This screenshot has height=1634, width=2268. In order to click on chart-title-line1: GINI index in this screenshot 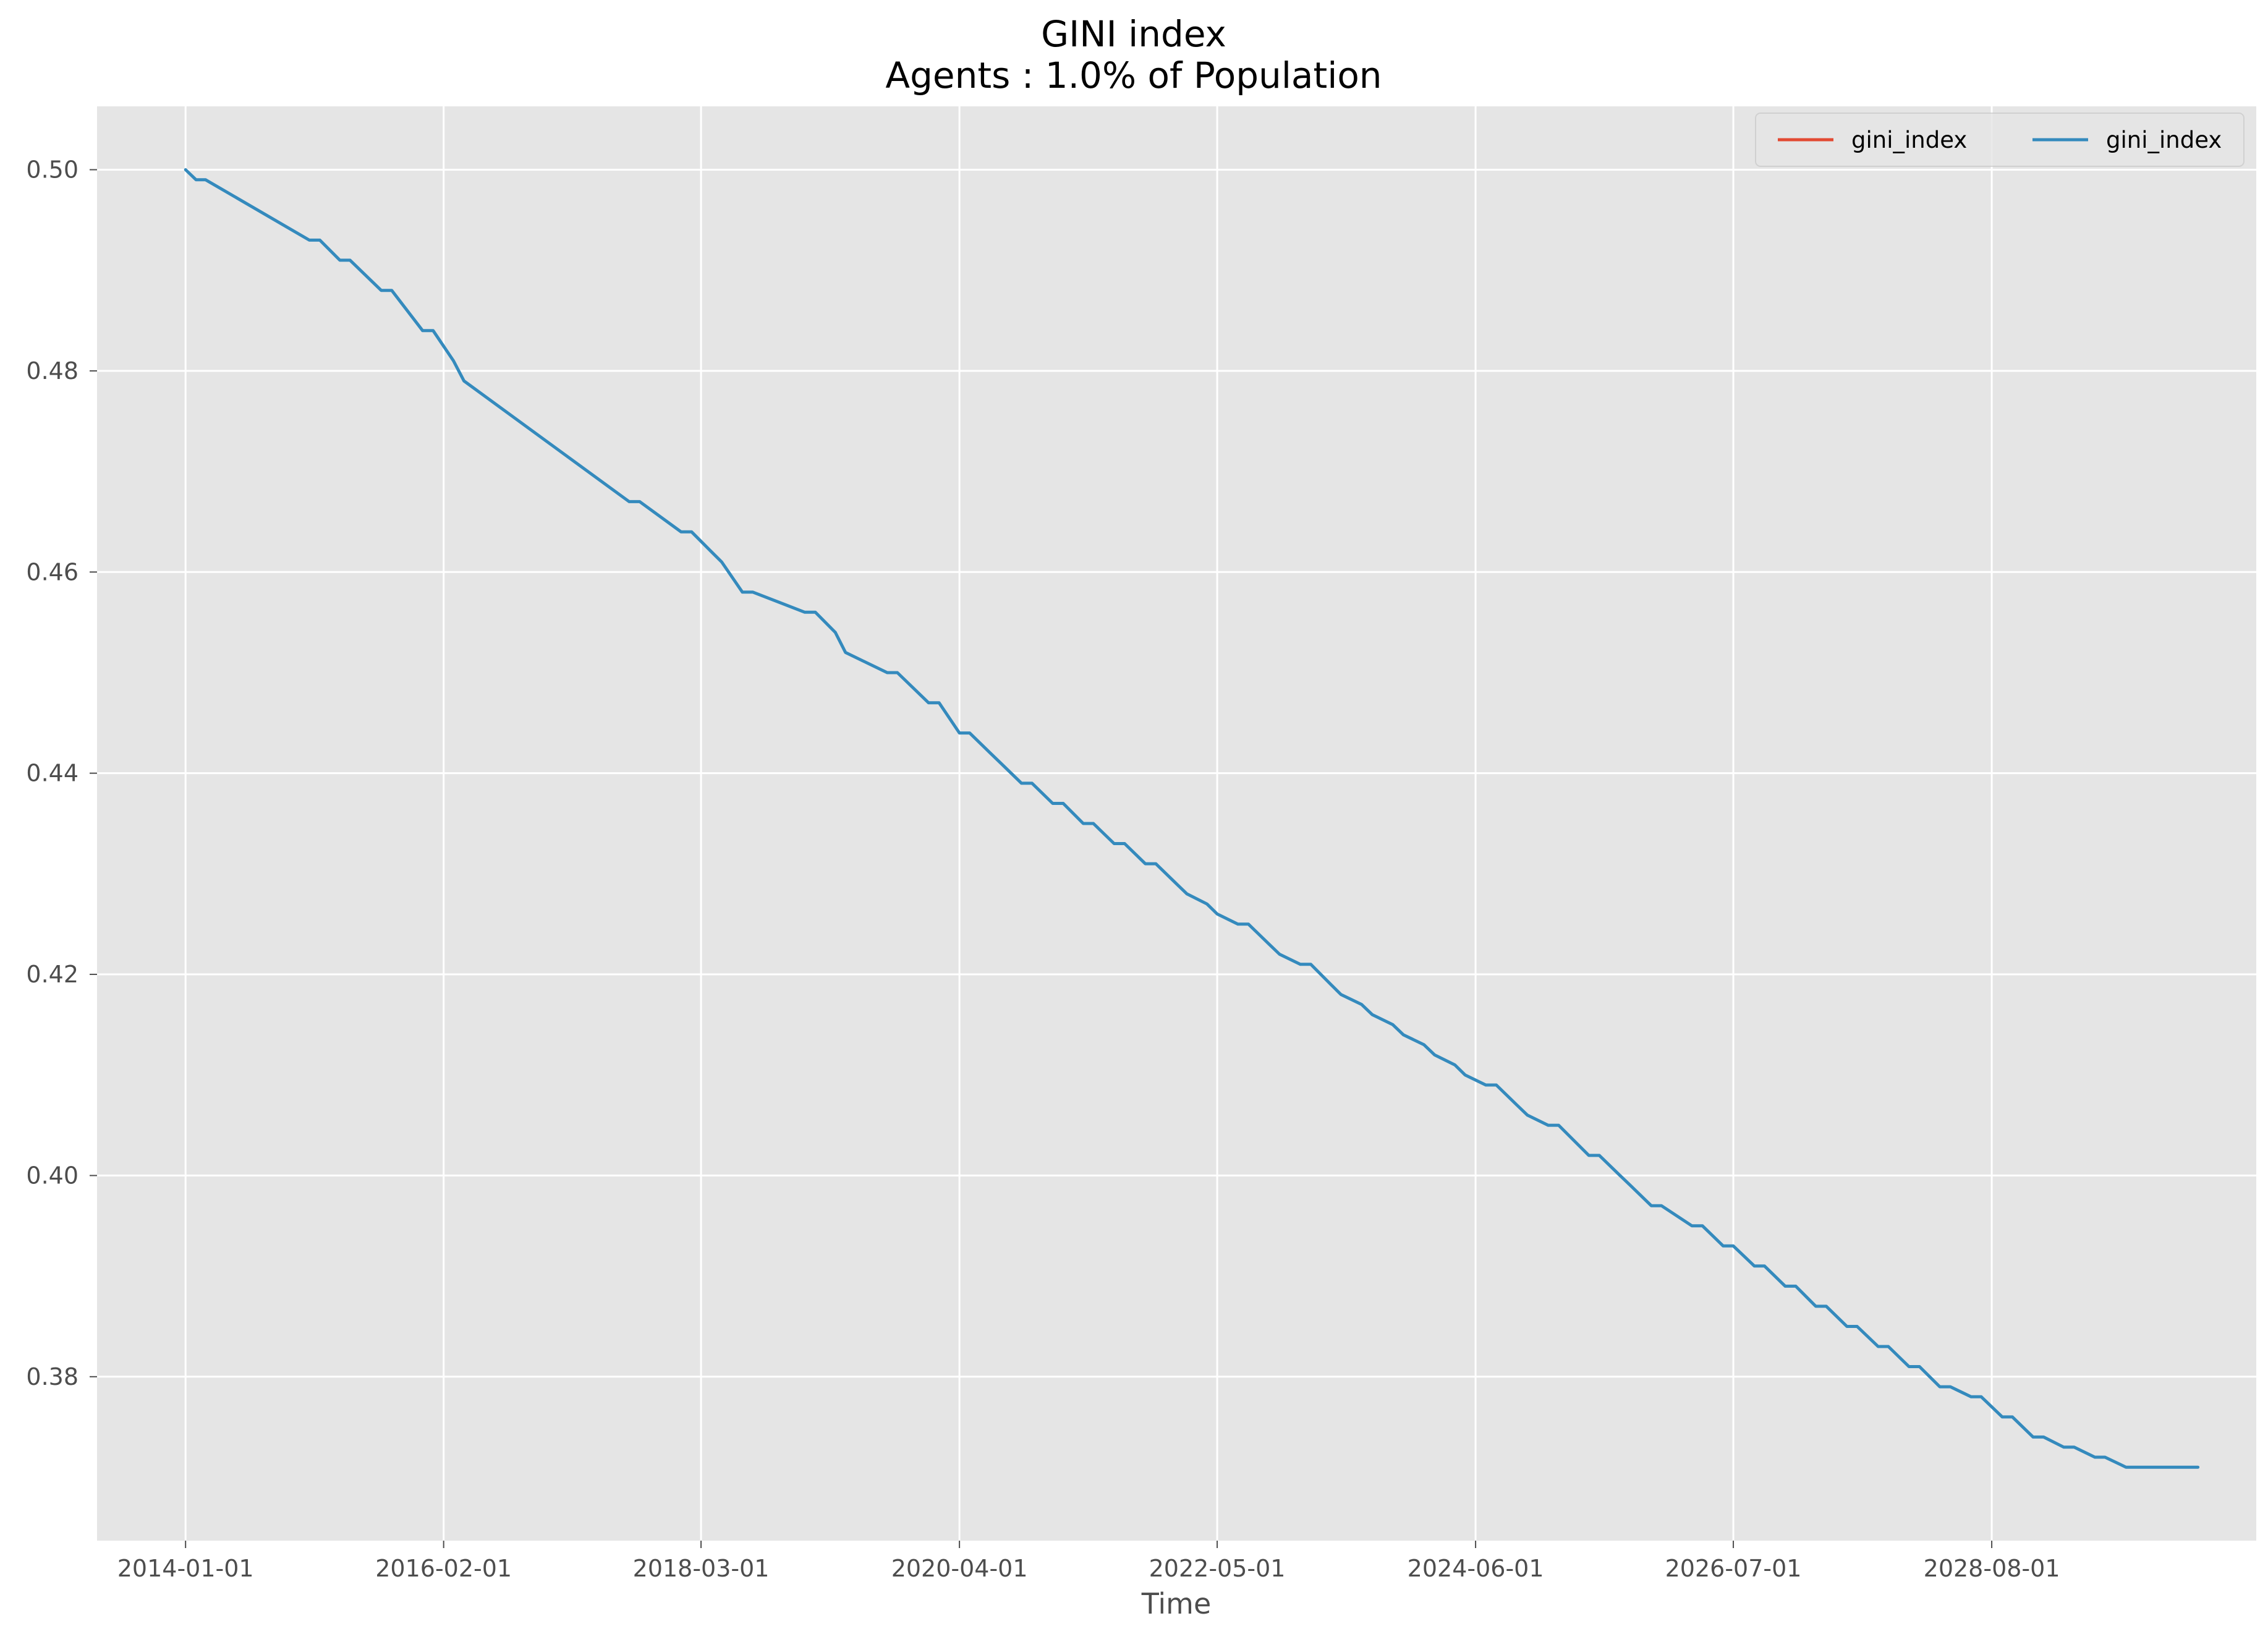, I will do `click(1133, 34)`.